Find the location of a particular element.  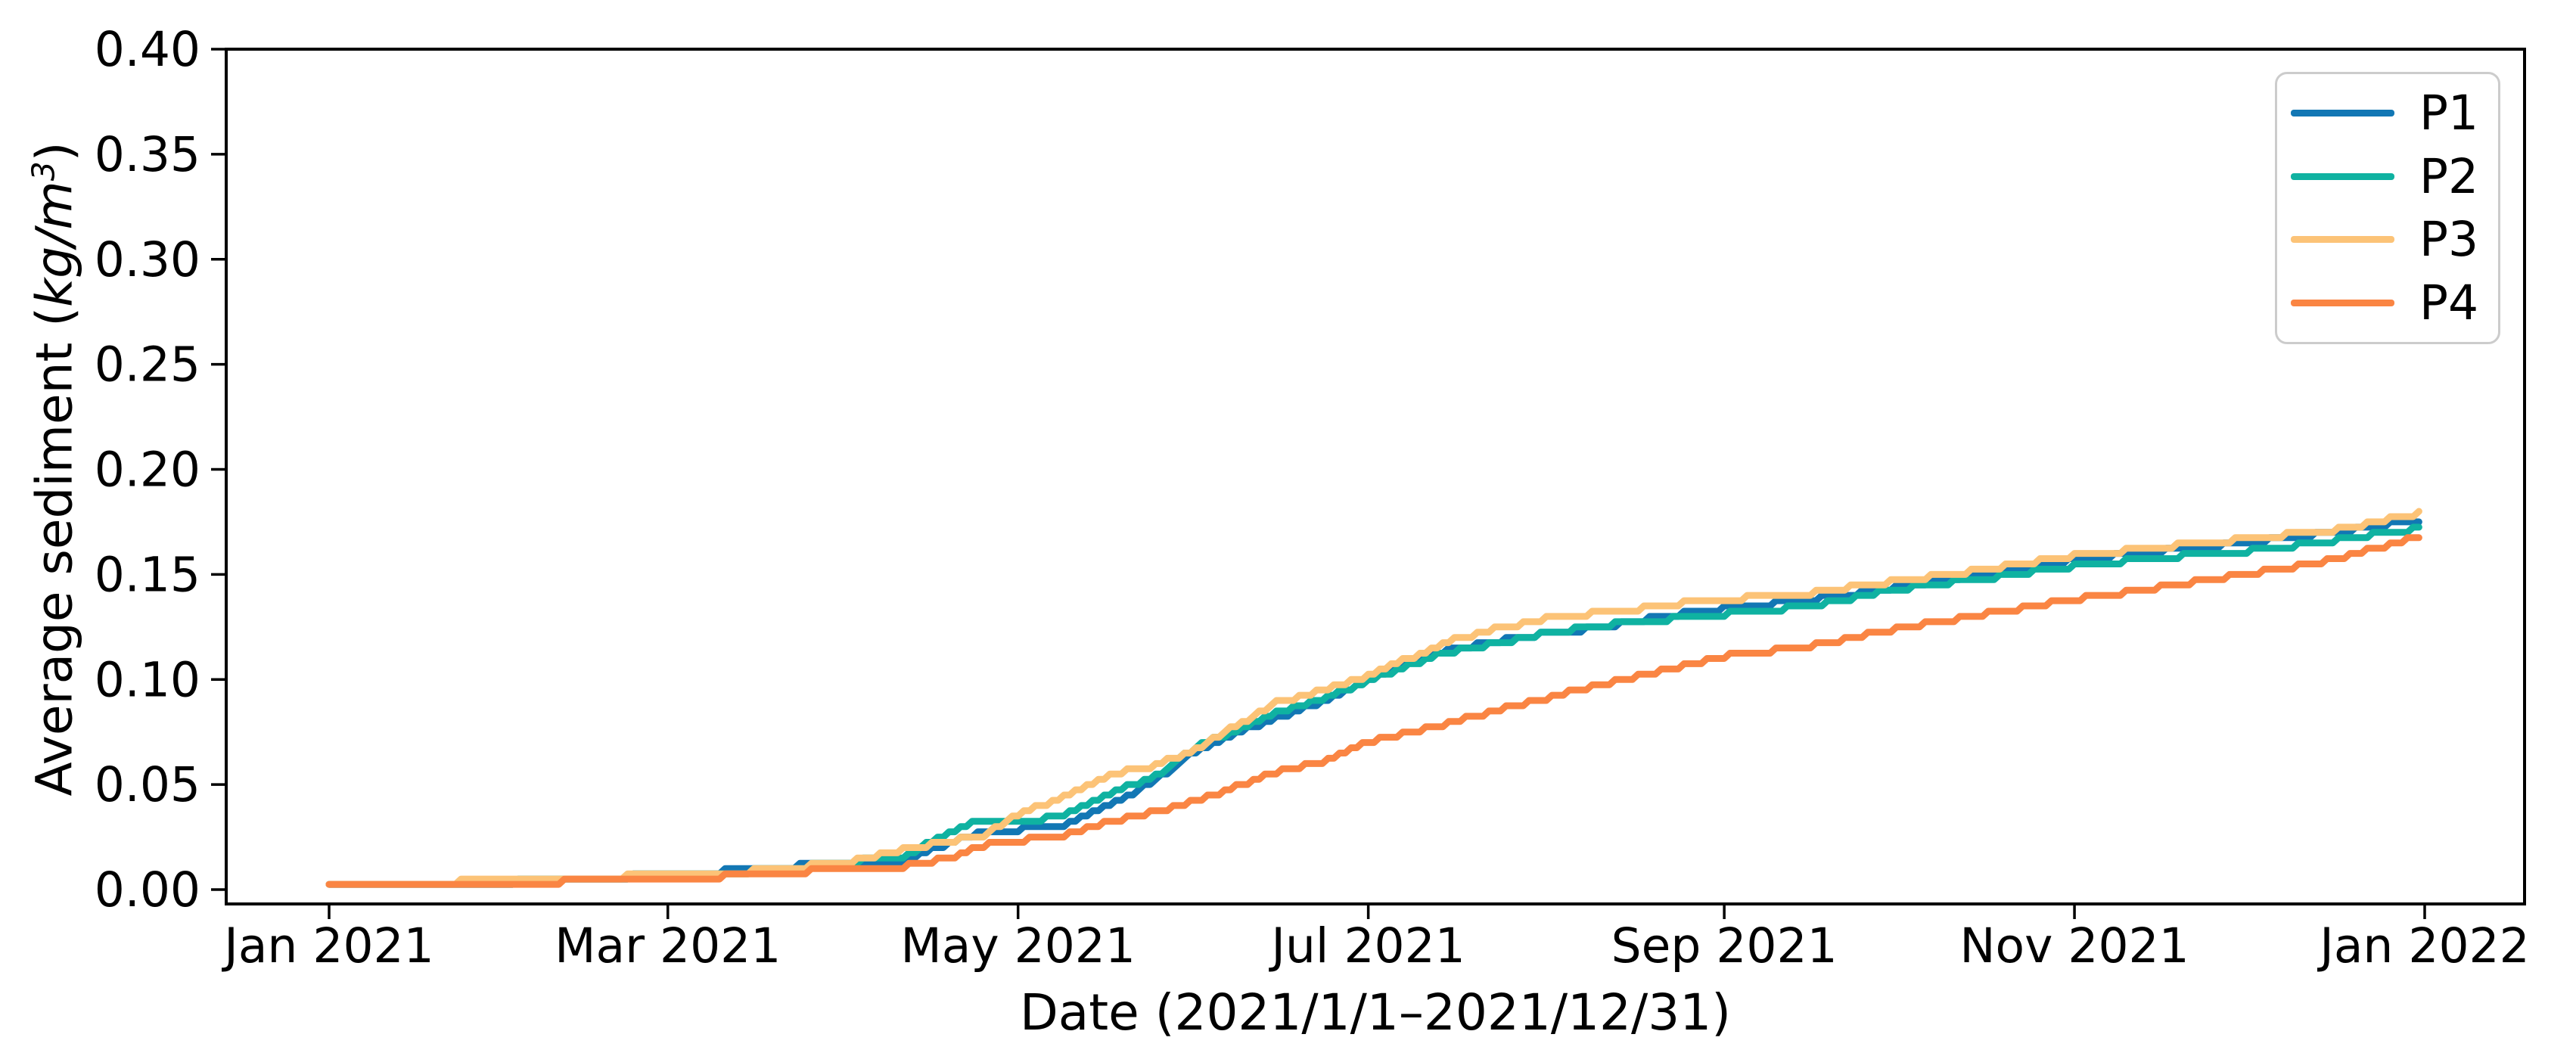

y-axis-label: Average sediment (kg/m3) is located at coordinates (55, 470).